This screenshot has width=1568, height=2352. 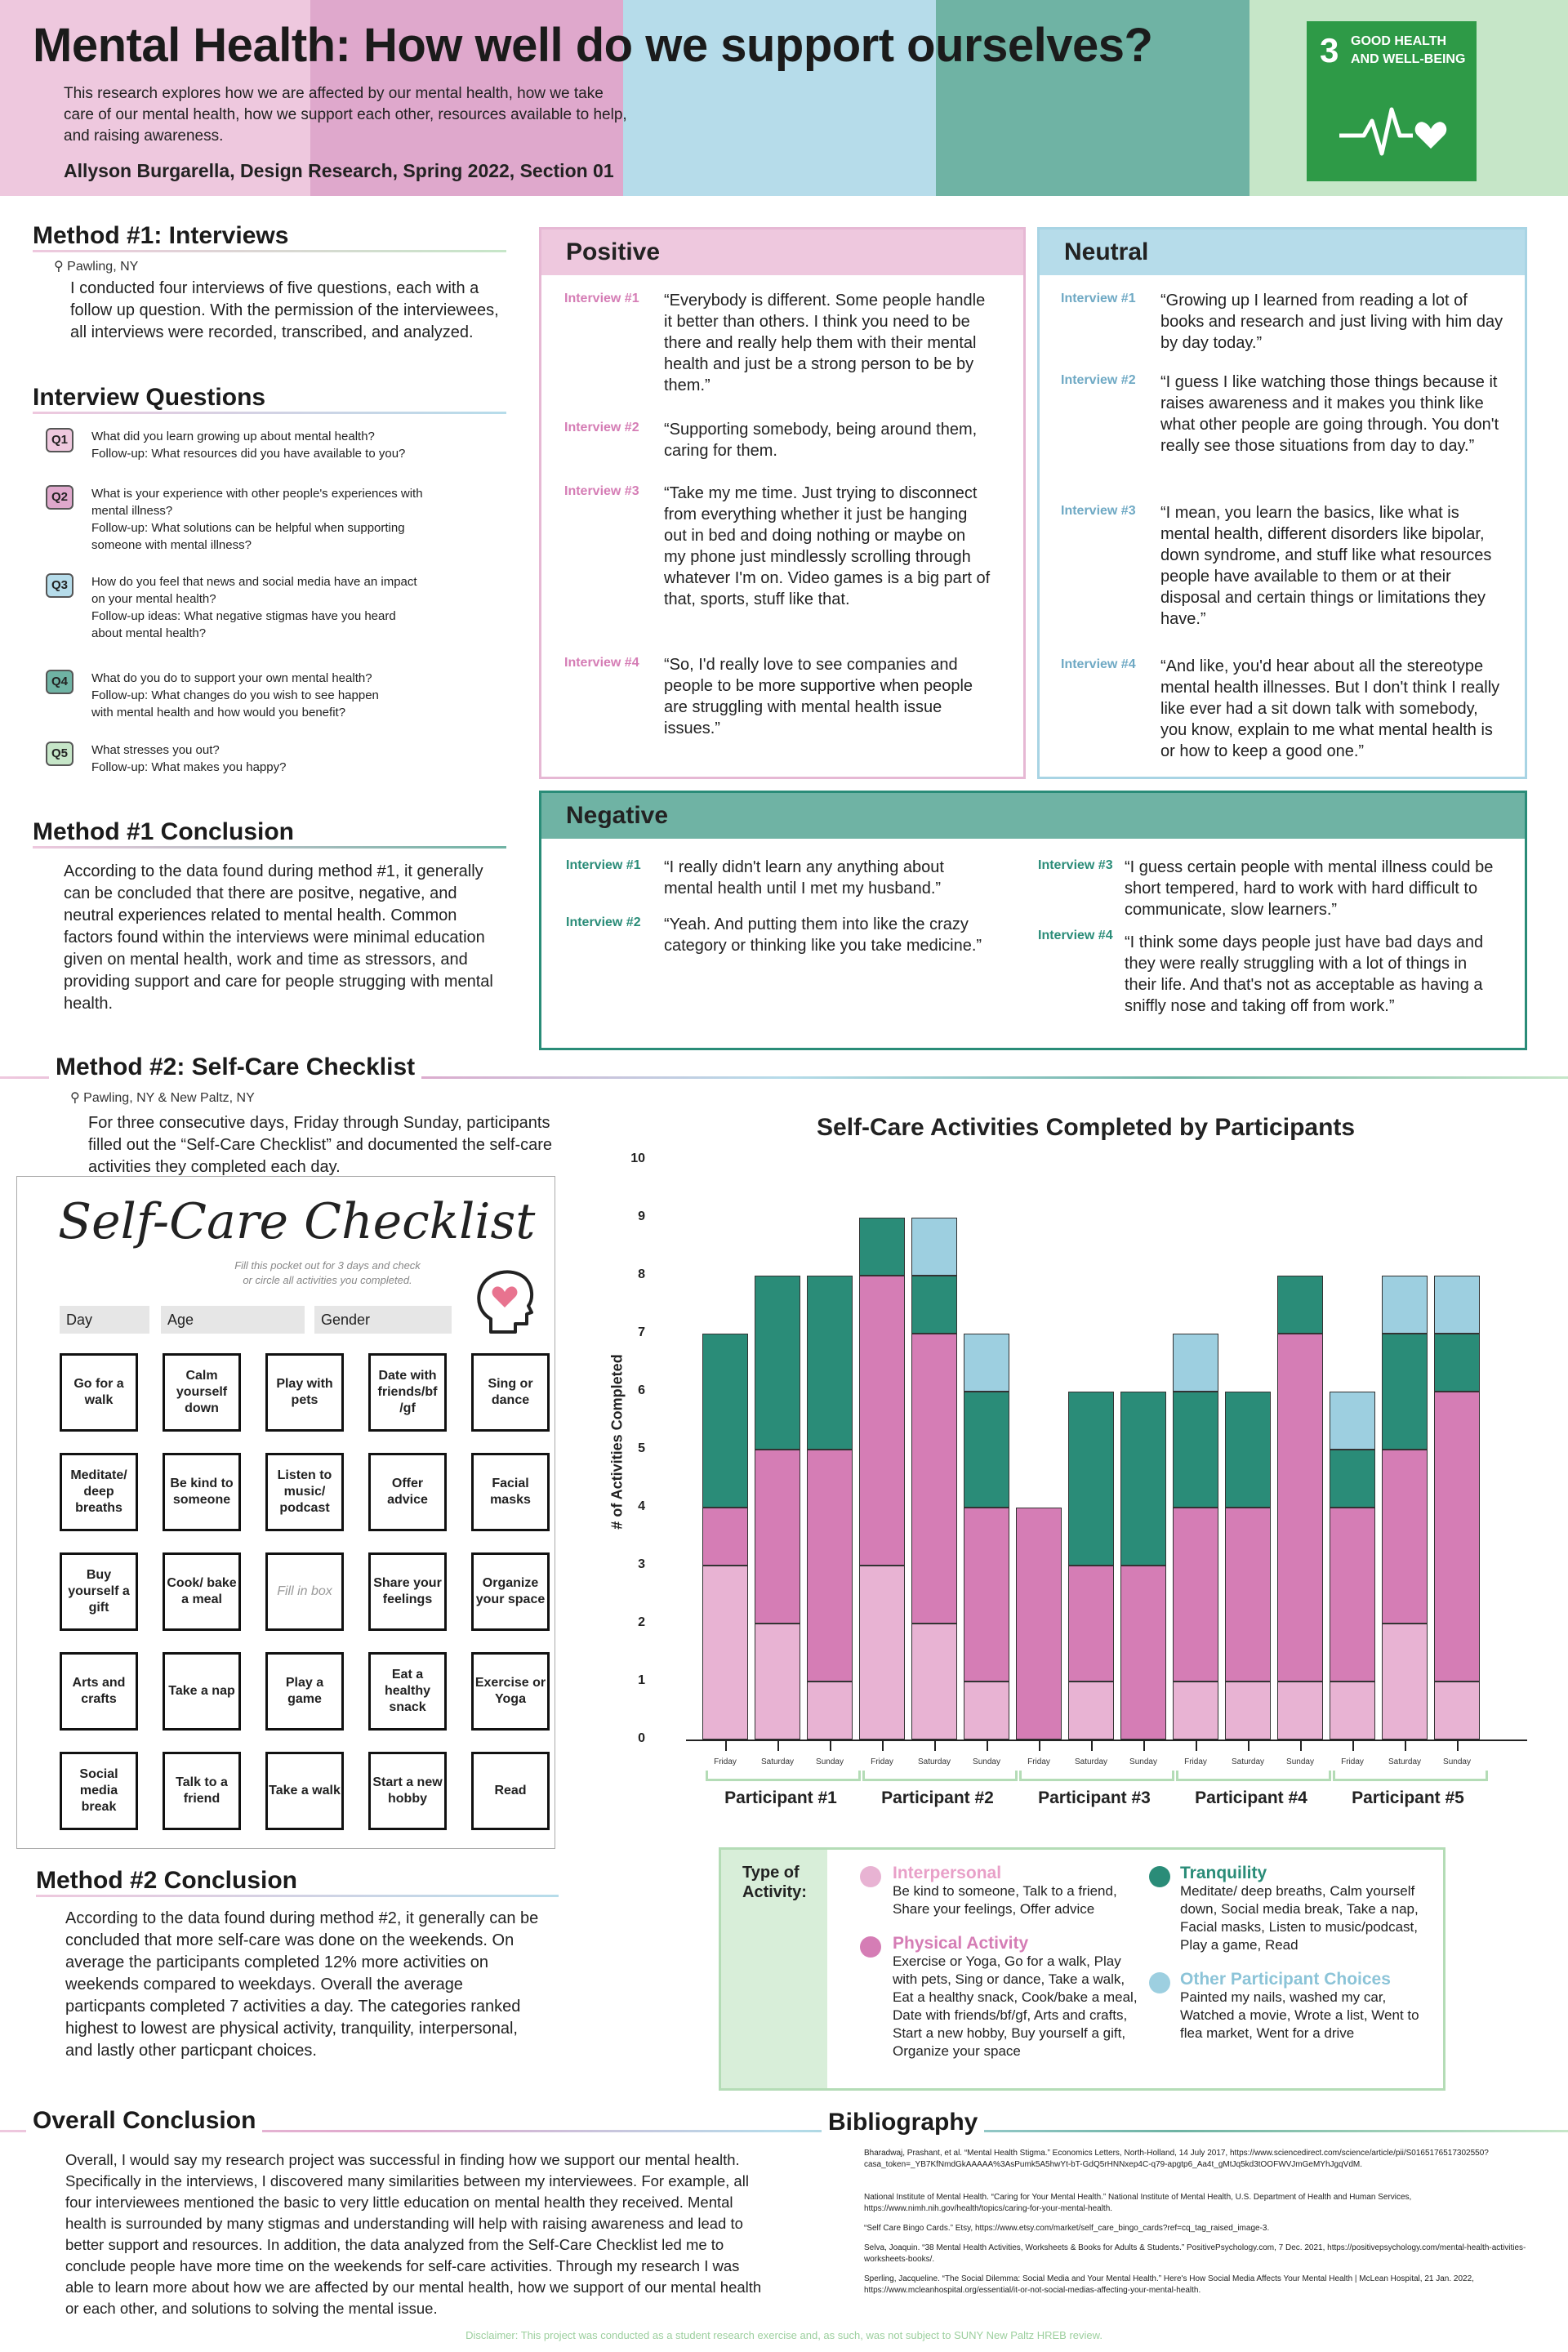 What do you see at coordinates (774, 1883) in the screenshot?
I see `legend-type-label: Type of Activity:` at bounding box center [774, 1883].